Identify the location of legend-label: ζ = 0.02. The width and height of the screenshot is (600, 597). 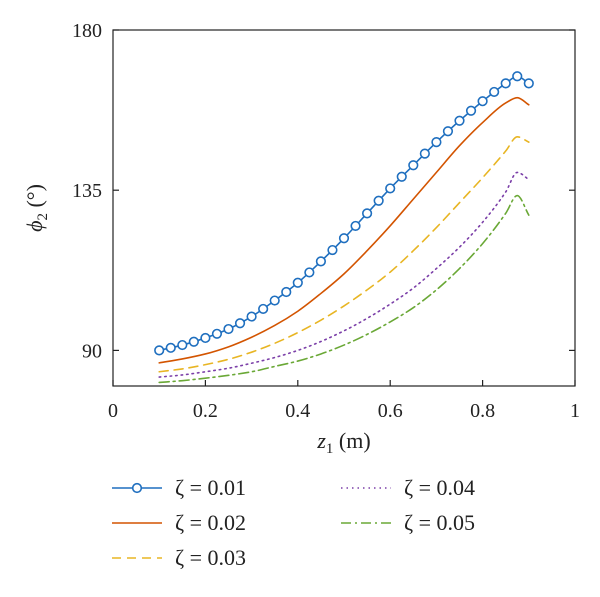
(210, 522).